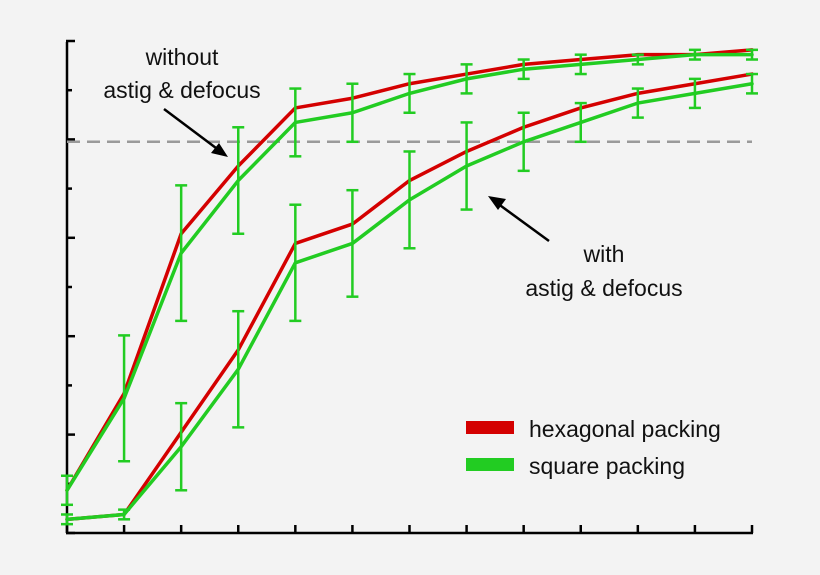 The width and height of the screenshot is (820, 575). I want to click on annotation-without-line2: astig & defocus, so click(181, 90).